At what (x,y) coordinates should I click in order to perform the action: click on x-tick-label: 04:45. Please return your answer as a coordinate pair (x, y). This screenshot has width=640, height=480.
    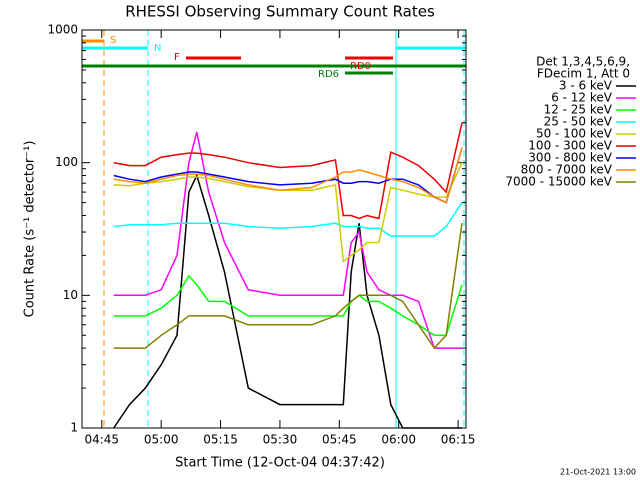
    Looking at the image, I should click on (101, 440).